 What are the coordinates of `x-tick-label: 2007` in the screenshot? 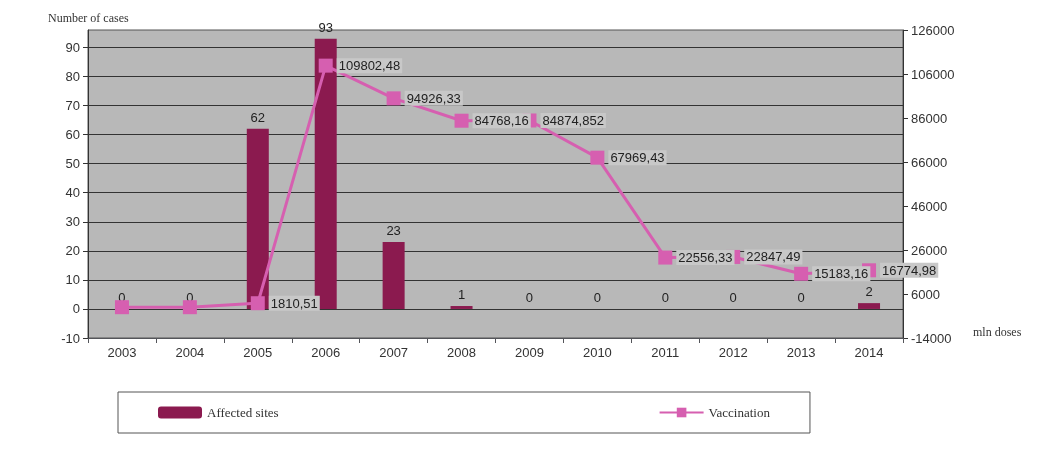 It's located at (394, 352).